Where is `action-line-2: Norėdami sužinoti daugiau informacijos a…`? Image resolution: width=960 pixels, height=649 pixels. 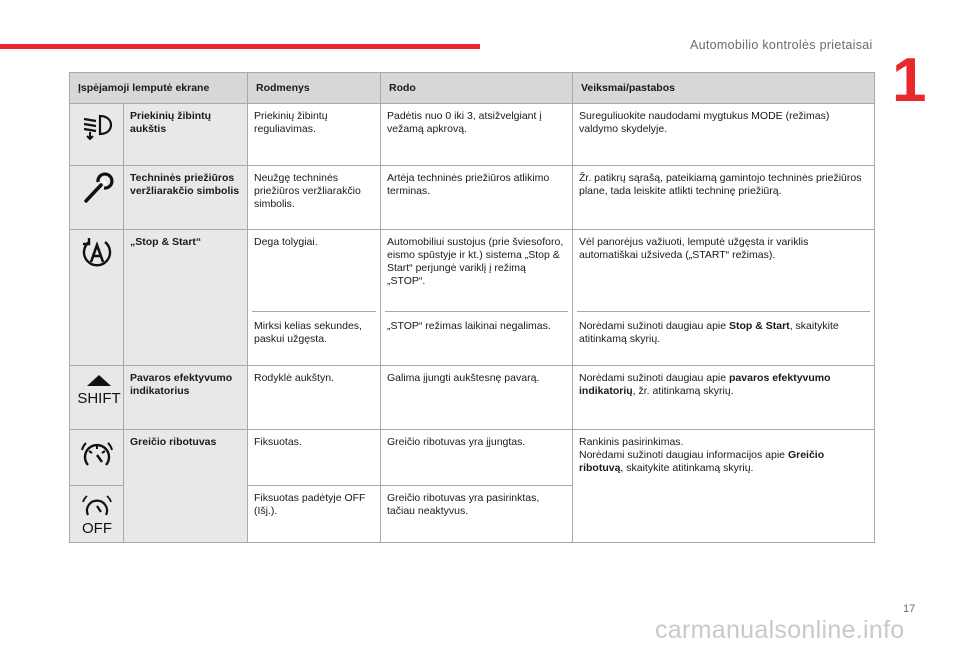
action-line-2: Norėdami sužinoti daugiau informacijos a… is located at coordinates (723, 462).